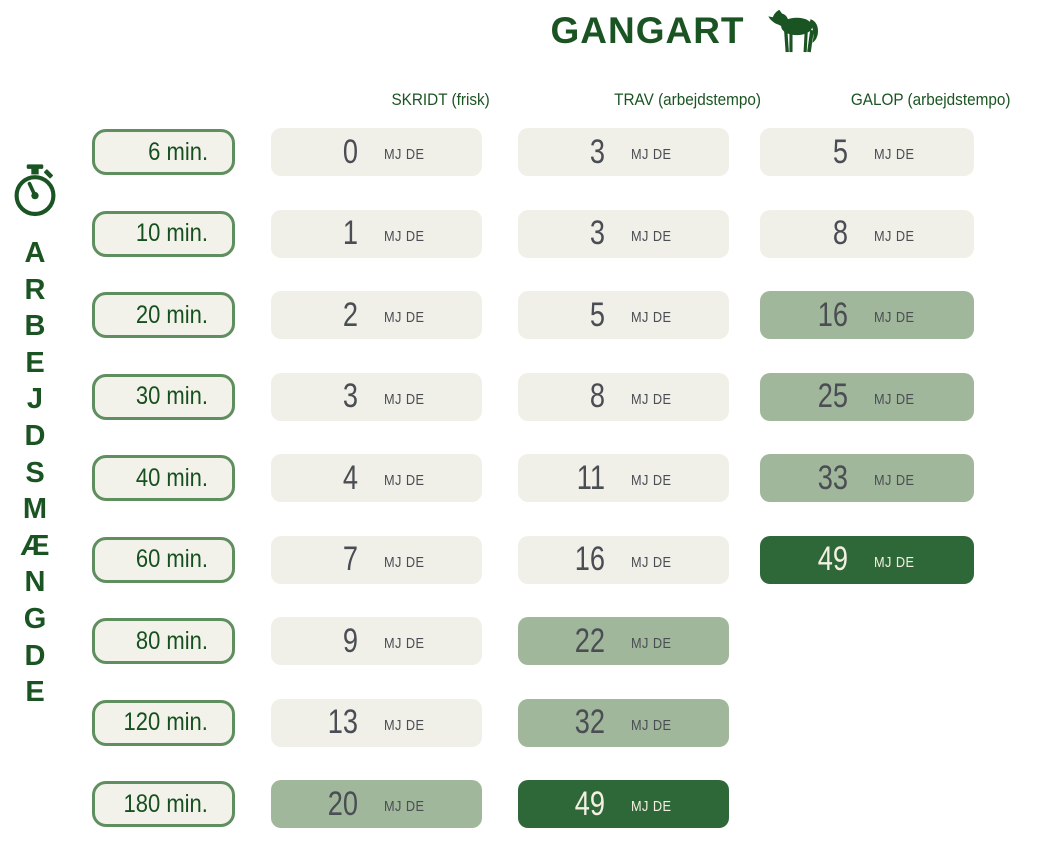 The width and height of the screenshot is (1048, 862). What do you see at coordinates (376, 315) in the screenshot?
I see `value-cell: 2 MJ DE` at bounding box center [376, 315].